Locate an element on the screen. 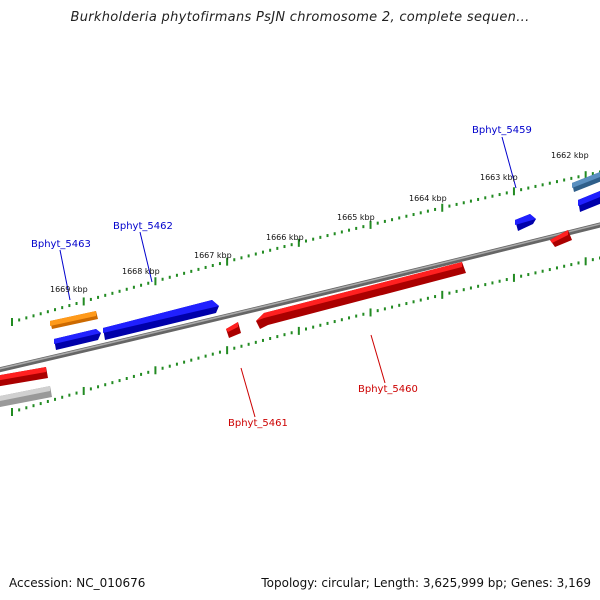 The height and width of the screenshot is (600, 600). gene-forward-edge is located at coordinates (589, 201).